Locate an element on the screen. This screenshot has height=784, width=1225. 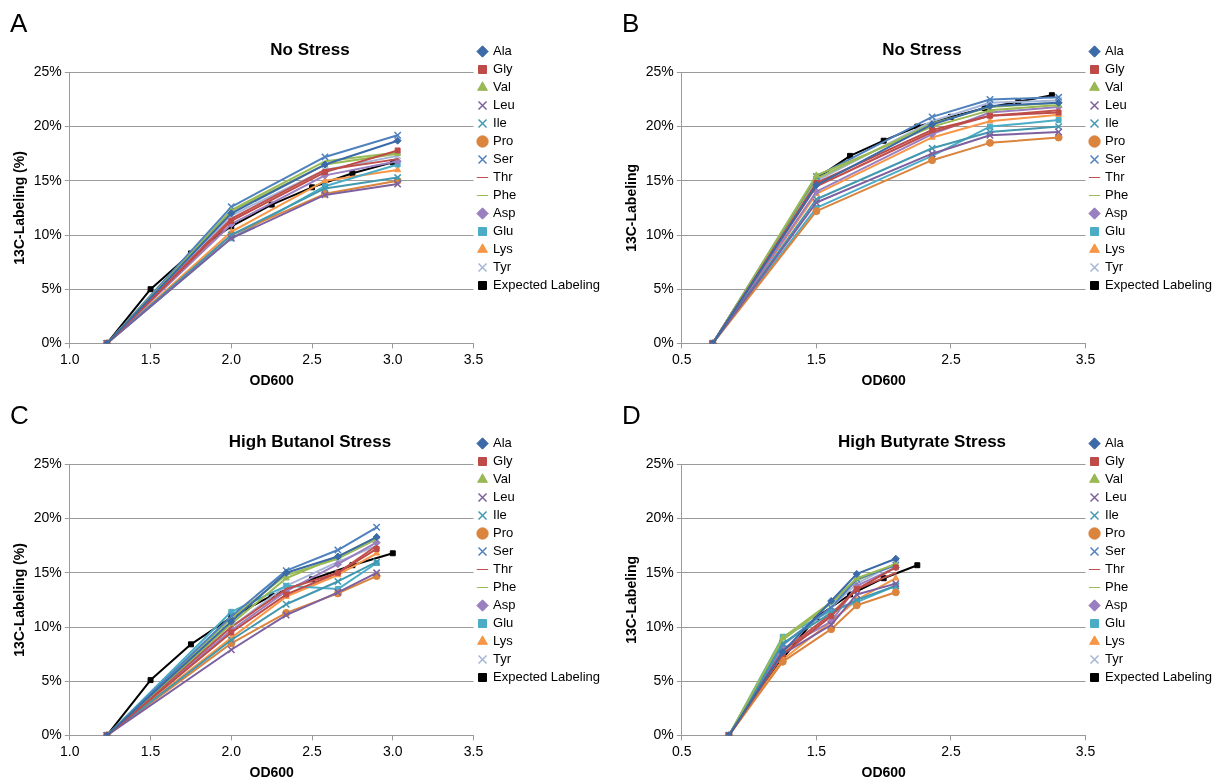
text: D is located at coordinates (631, 415).